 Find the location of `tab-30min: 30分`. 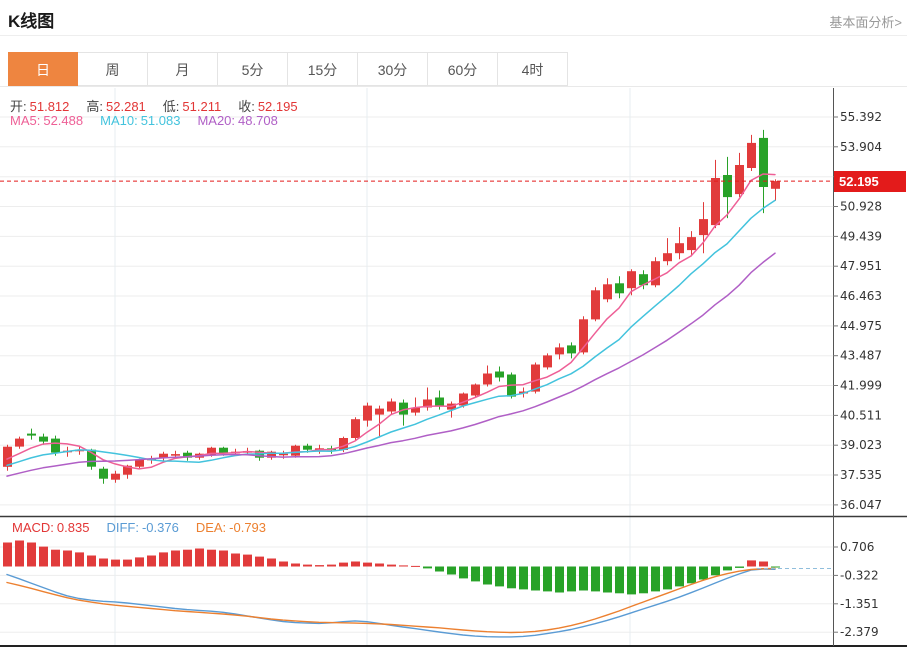

tab-30min: 30分 is located at coordinates (393, 69).